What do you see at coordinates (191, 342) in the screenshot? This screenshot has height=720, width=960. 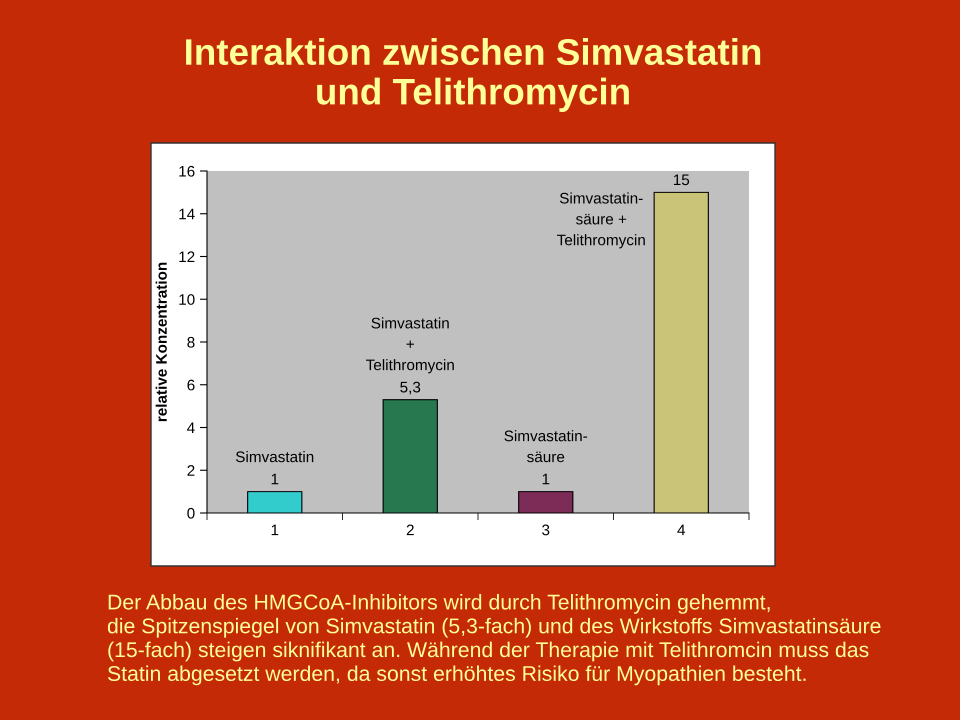 I see `y-tick-label: 8` at bounding box center [191, 342].